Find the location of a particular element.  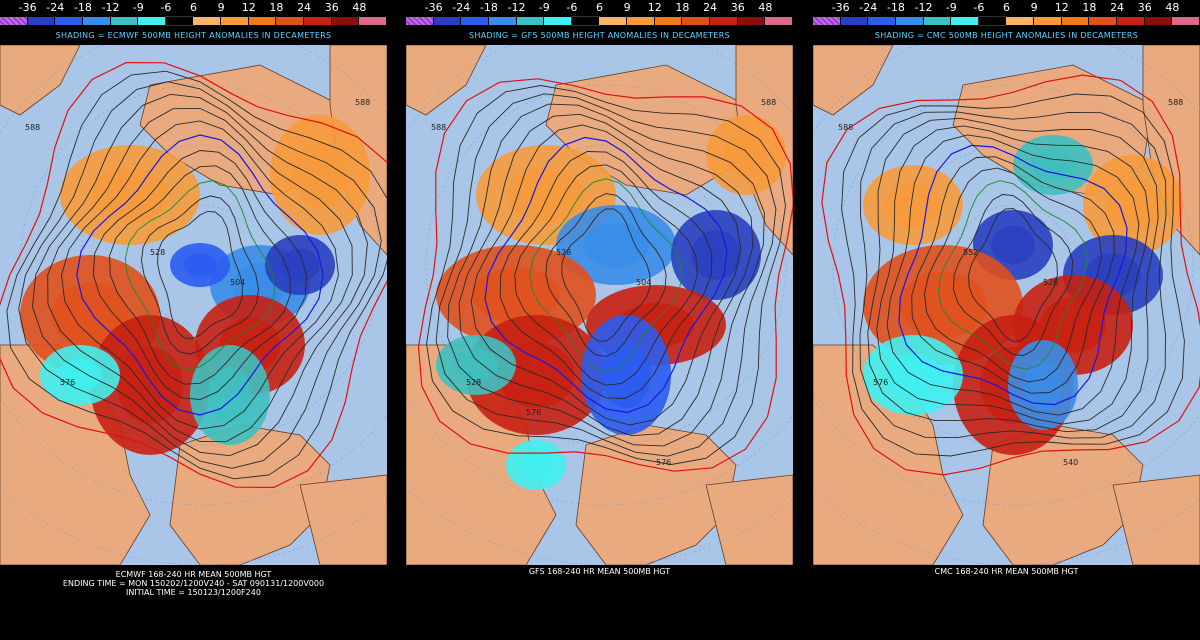

colorbar-label: -9 is located at coordinates (544, 7).